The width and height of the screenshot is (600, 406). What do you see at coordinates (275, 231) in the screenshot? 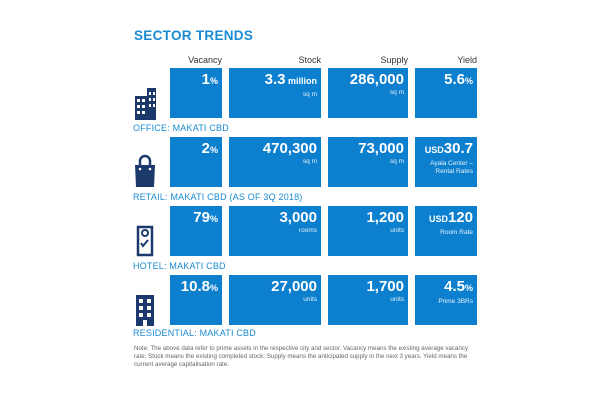
I see `hotel-stock-cell: 3,000 rooms` at bounding box center [275, 231].